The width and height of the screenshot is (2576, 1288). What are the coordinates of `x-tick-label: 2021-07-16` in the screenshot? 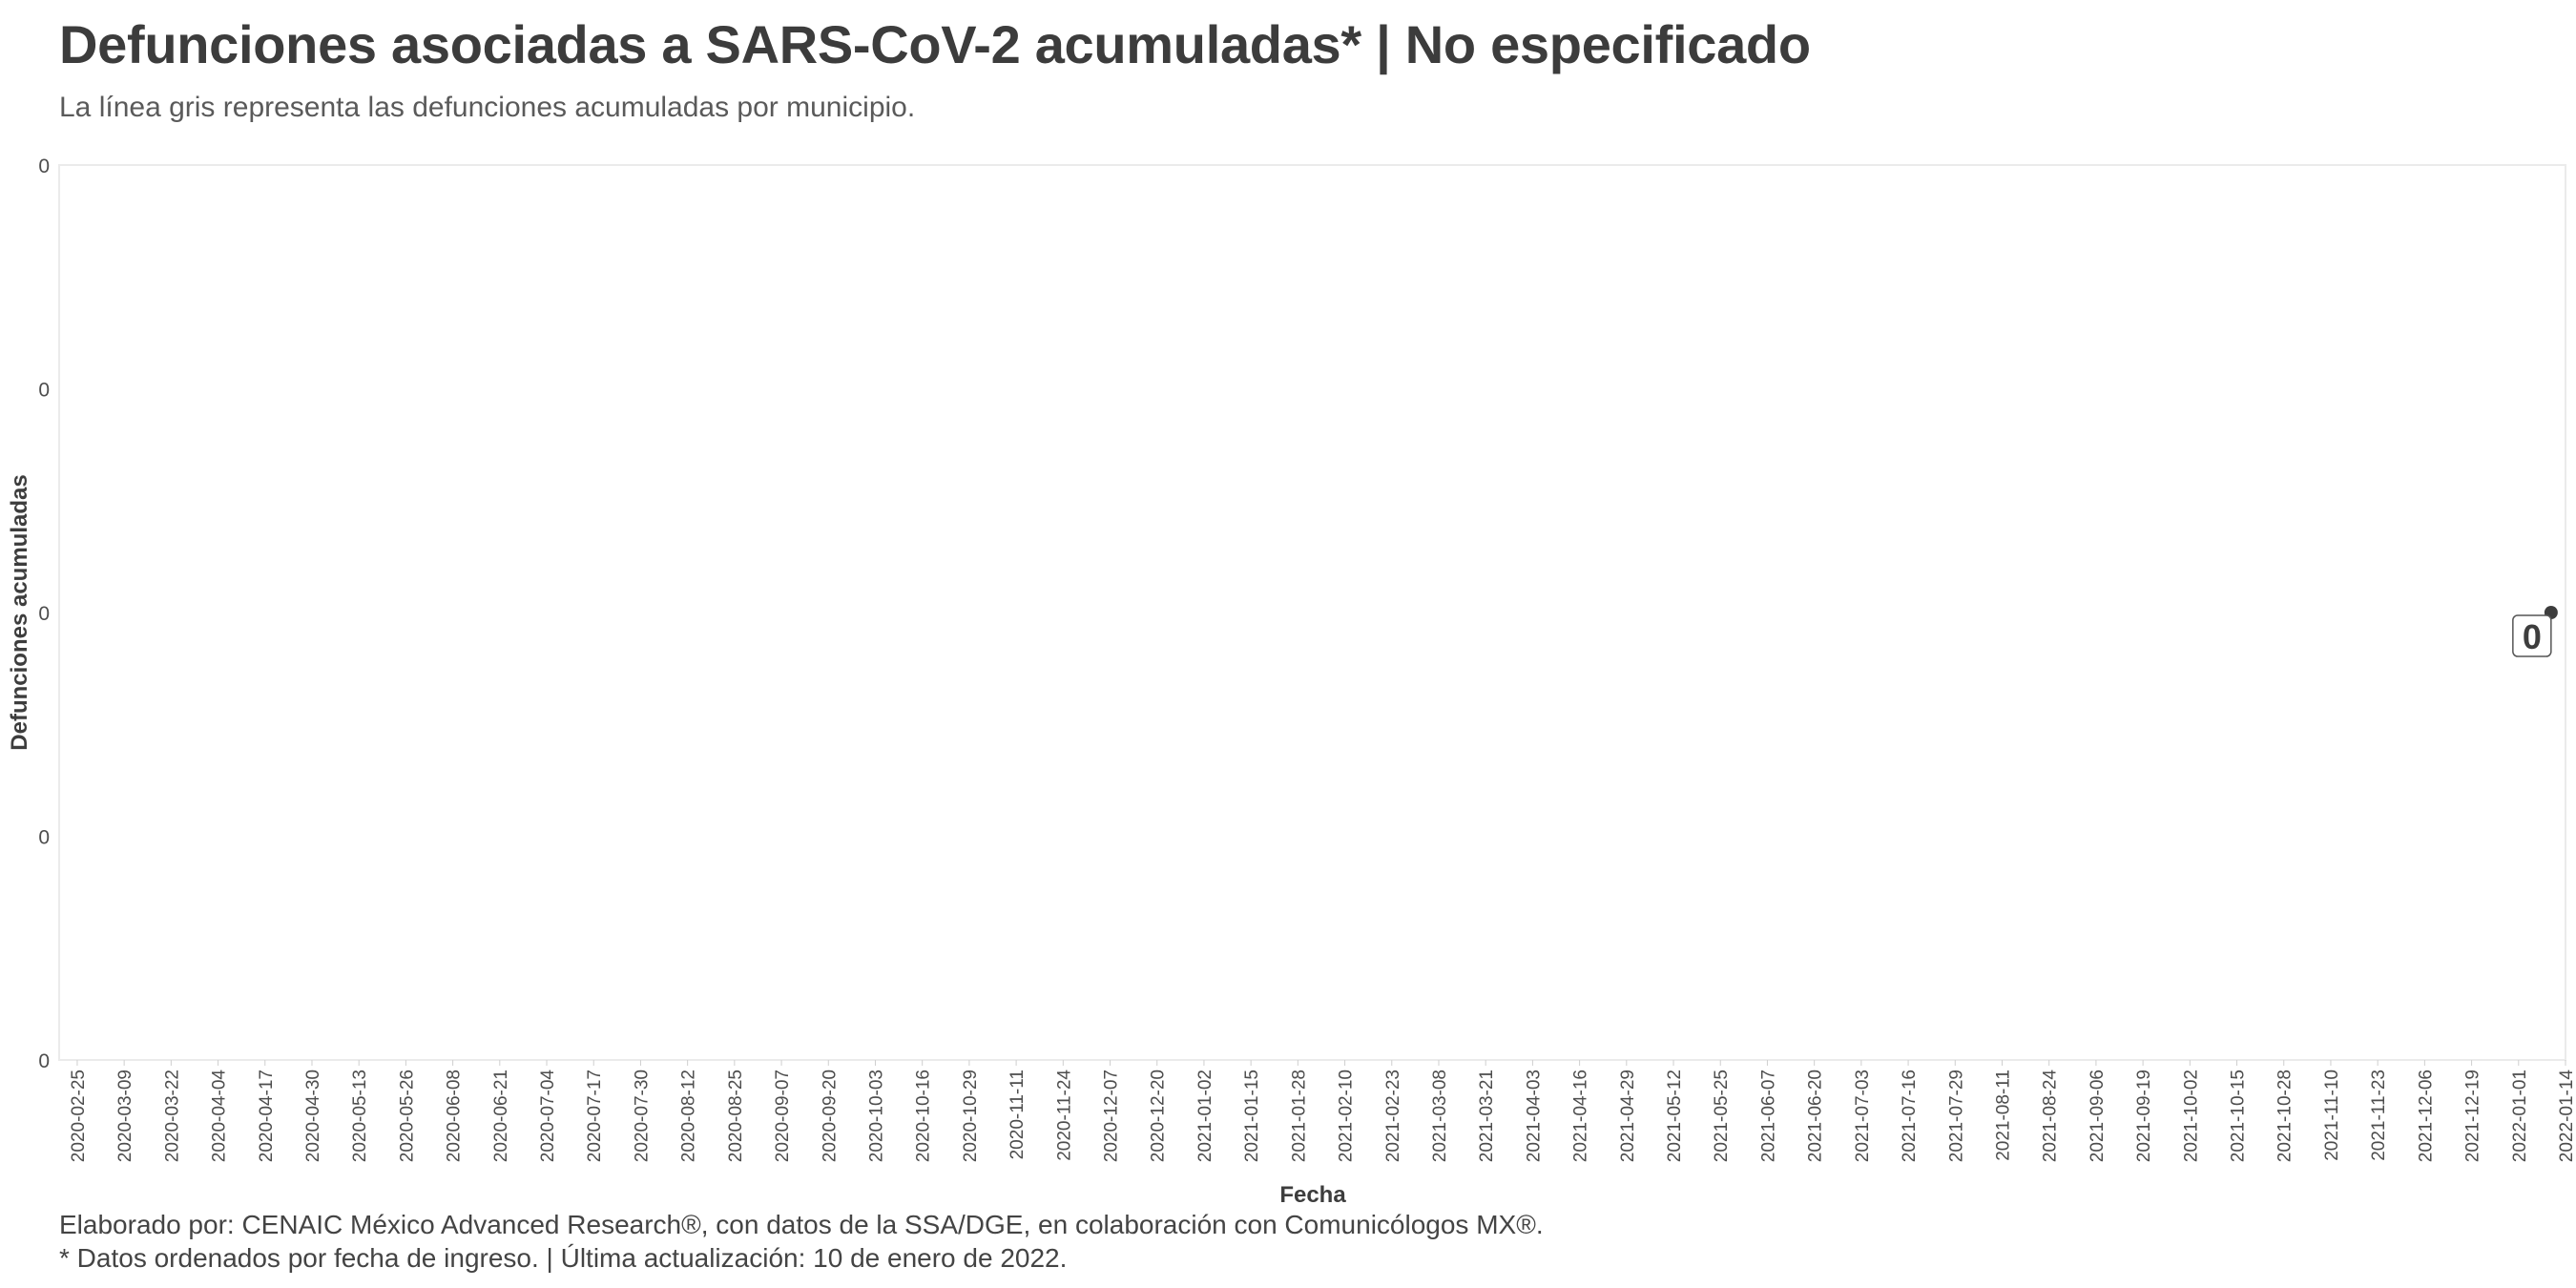 It's located at (1910, 1116).